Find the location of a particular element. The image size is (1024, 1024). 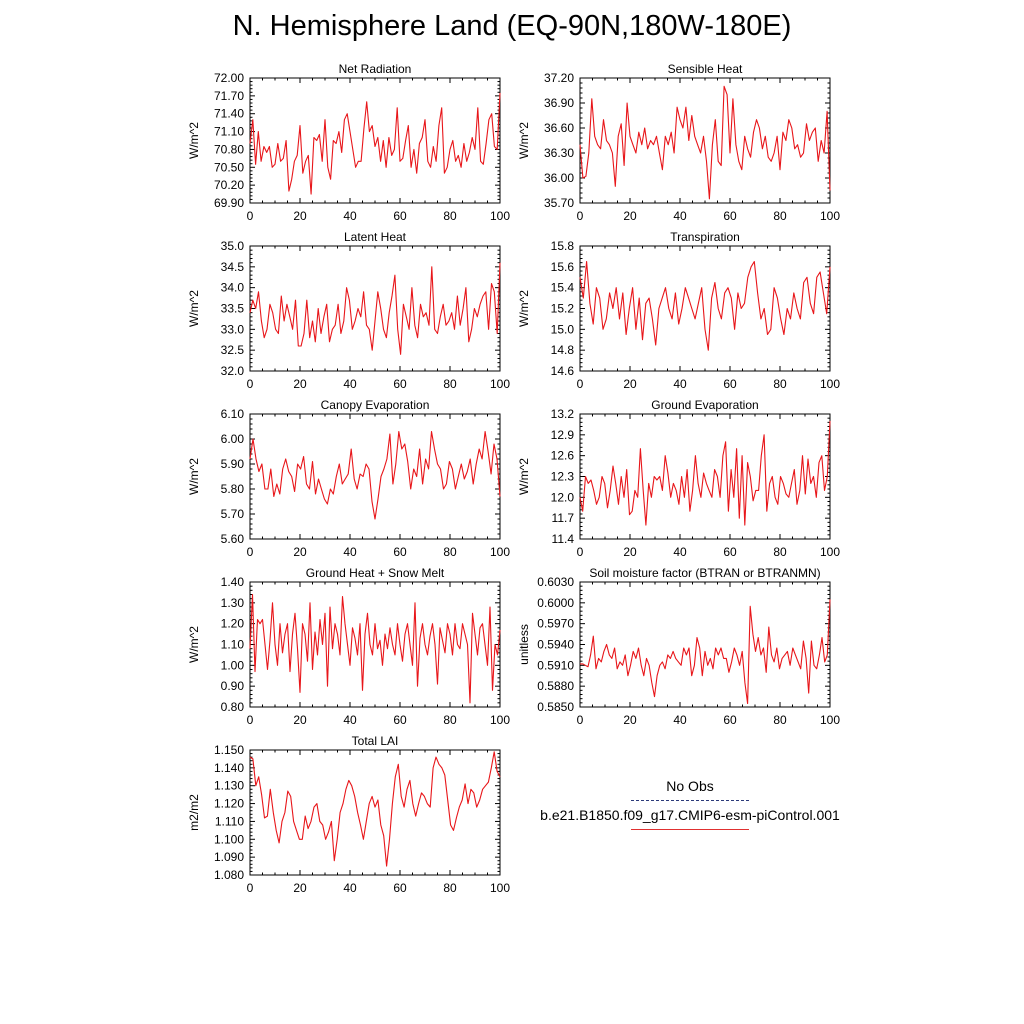

y-axis-label: unitless is located at coordinates (524, 644).